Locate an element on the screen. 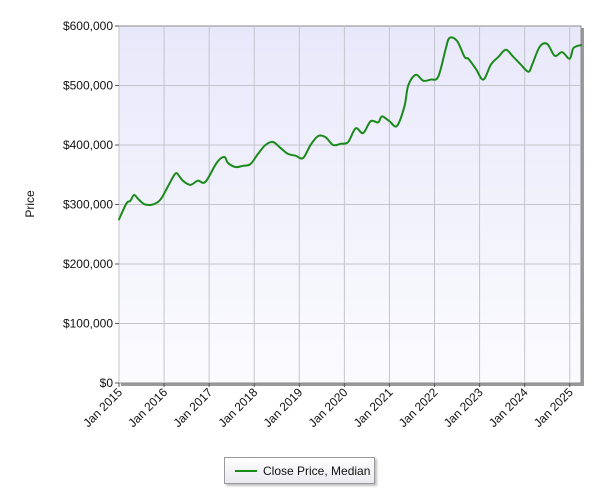 This screenshot has width=600, height=500. chart-legend: Close Price, Median is located at coordinates (299, 470).